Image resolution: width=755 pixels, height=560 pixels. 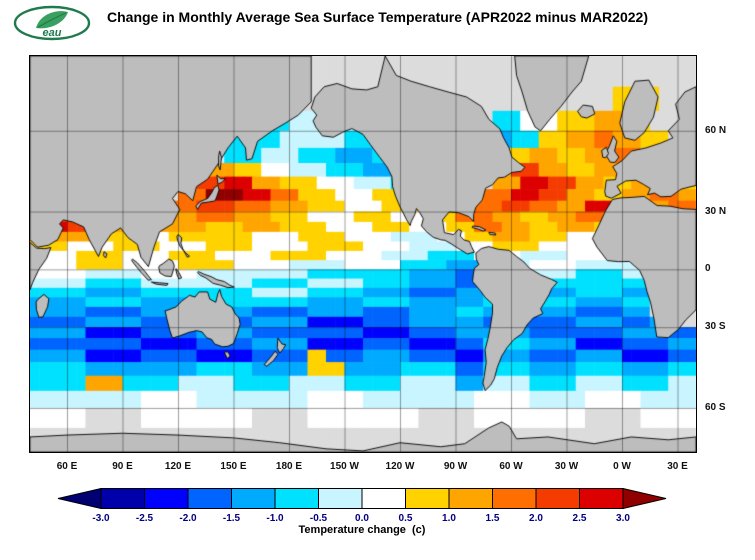 What do you see at coordinates (677, 466) in the screenshot?
I see `lon-label: 30 E` at bounding box center [677, 466].